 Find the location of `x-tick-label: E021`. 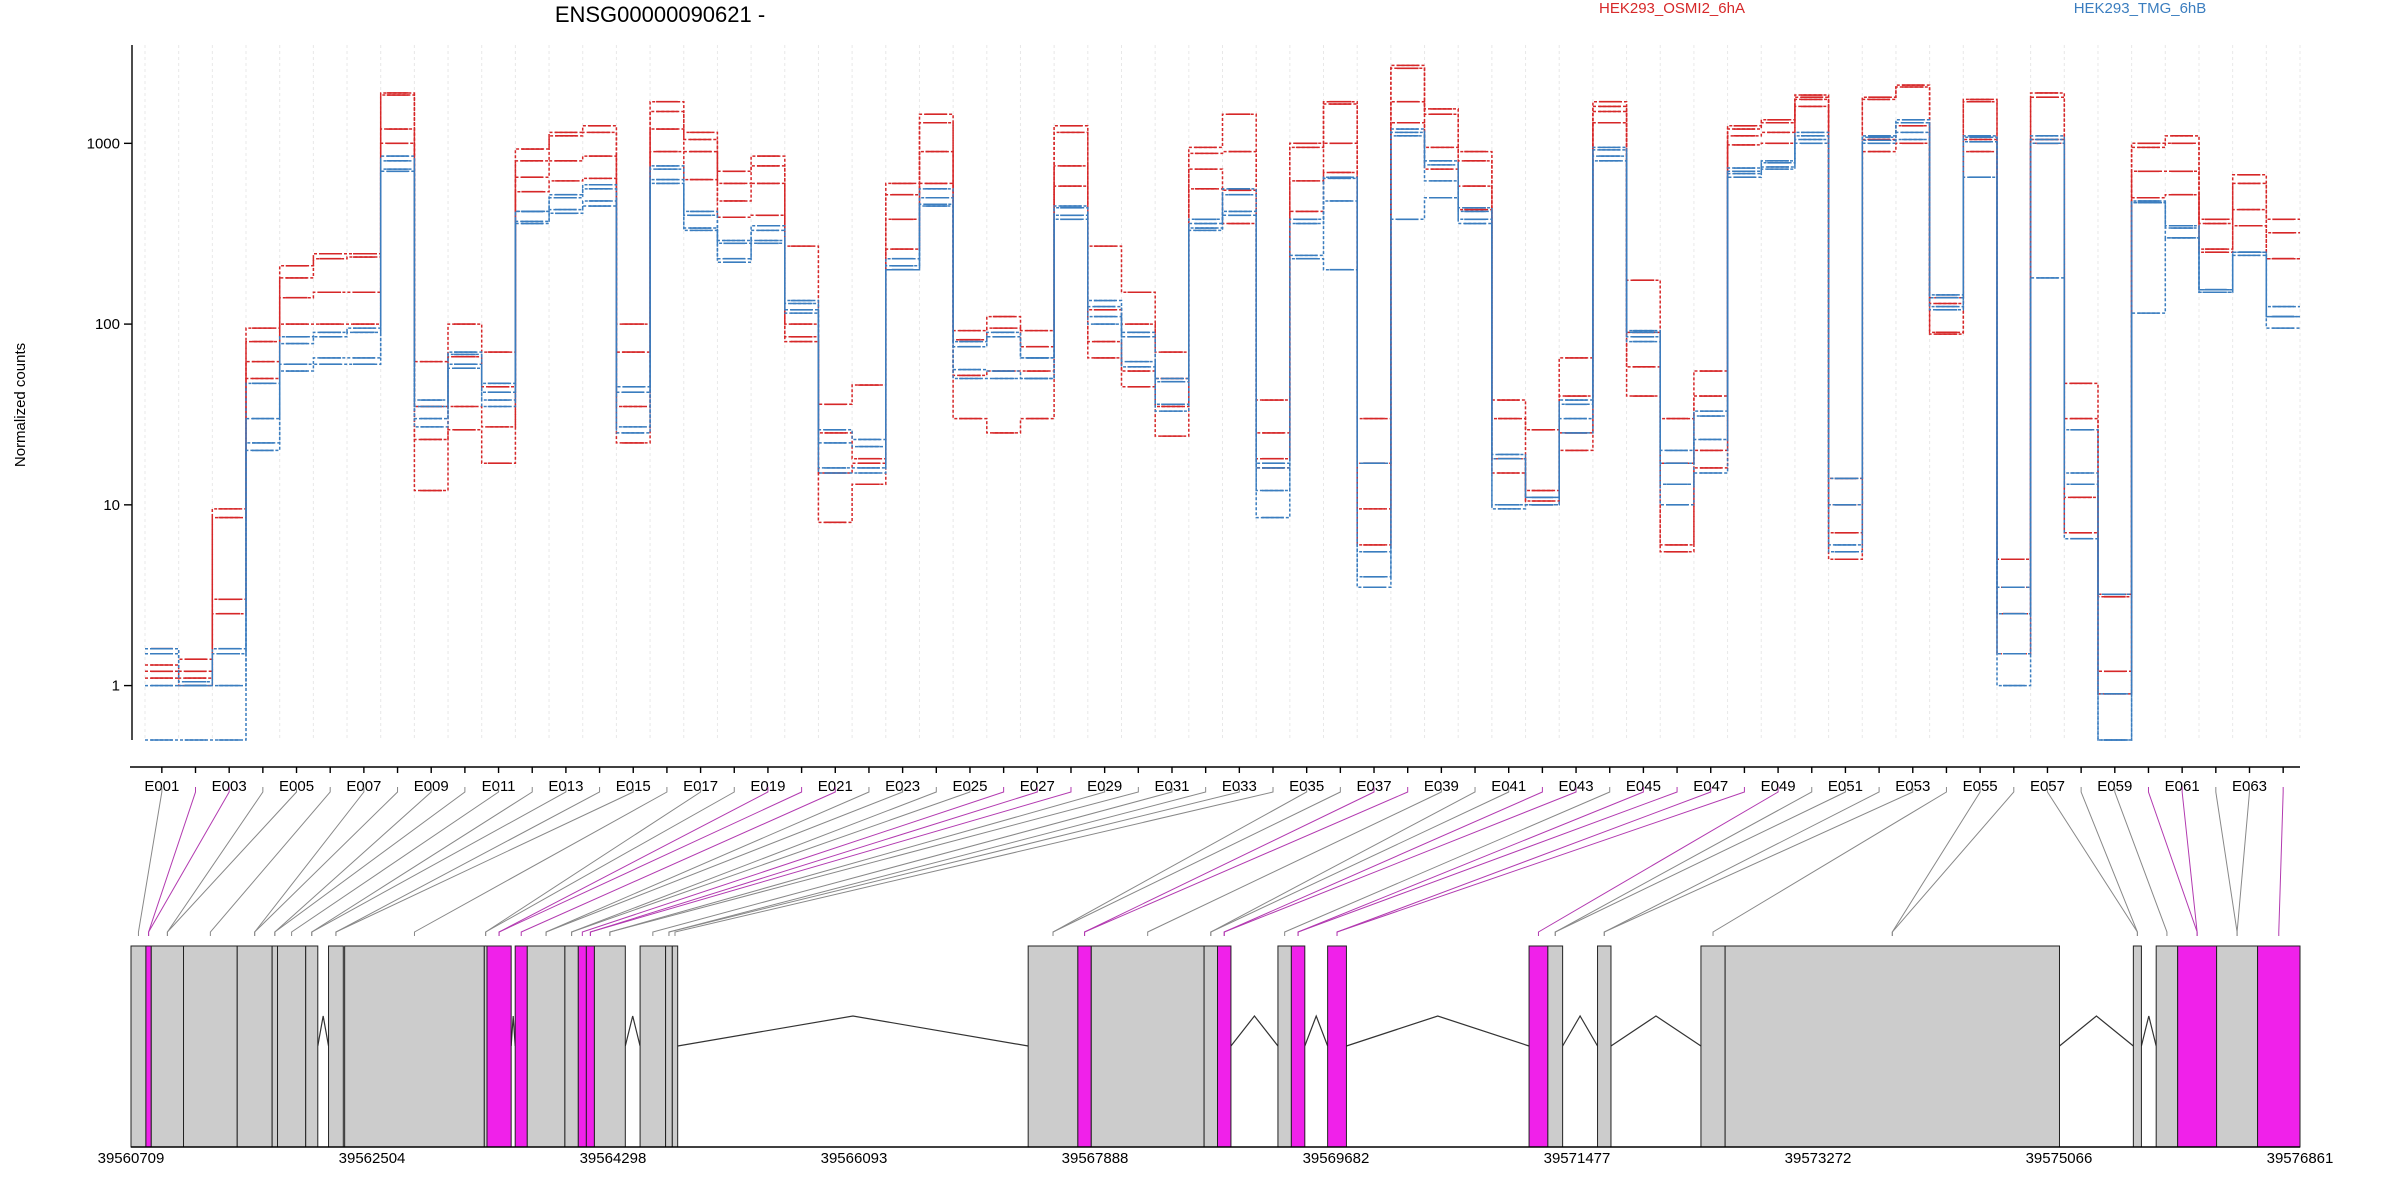

x-tick-label: E021 is located at coordinates (835, 786).